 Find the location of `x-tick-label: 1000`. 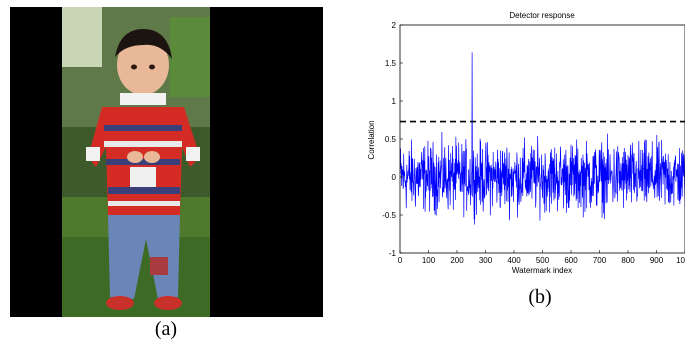

x-tick-label: 1000 is located at coordinates (680, 260).